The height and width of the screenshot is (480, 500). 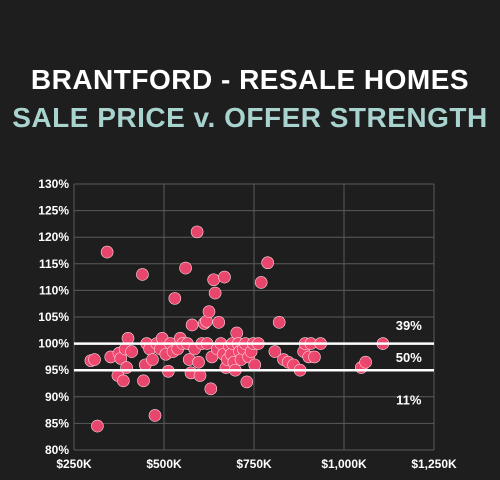 I want to click on share-annotation: 39%, so click(x=409, y=325).